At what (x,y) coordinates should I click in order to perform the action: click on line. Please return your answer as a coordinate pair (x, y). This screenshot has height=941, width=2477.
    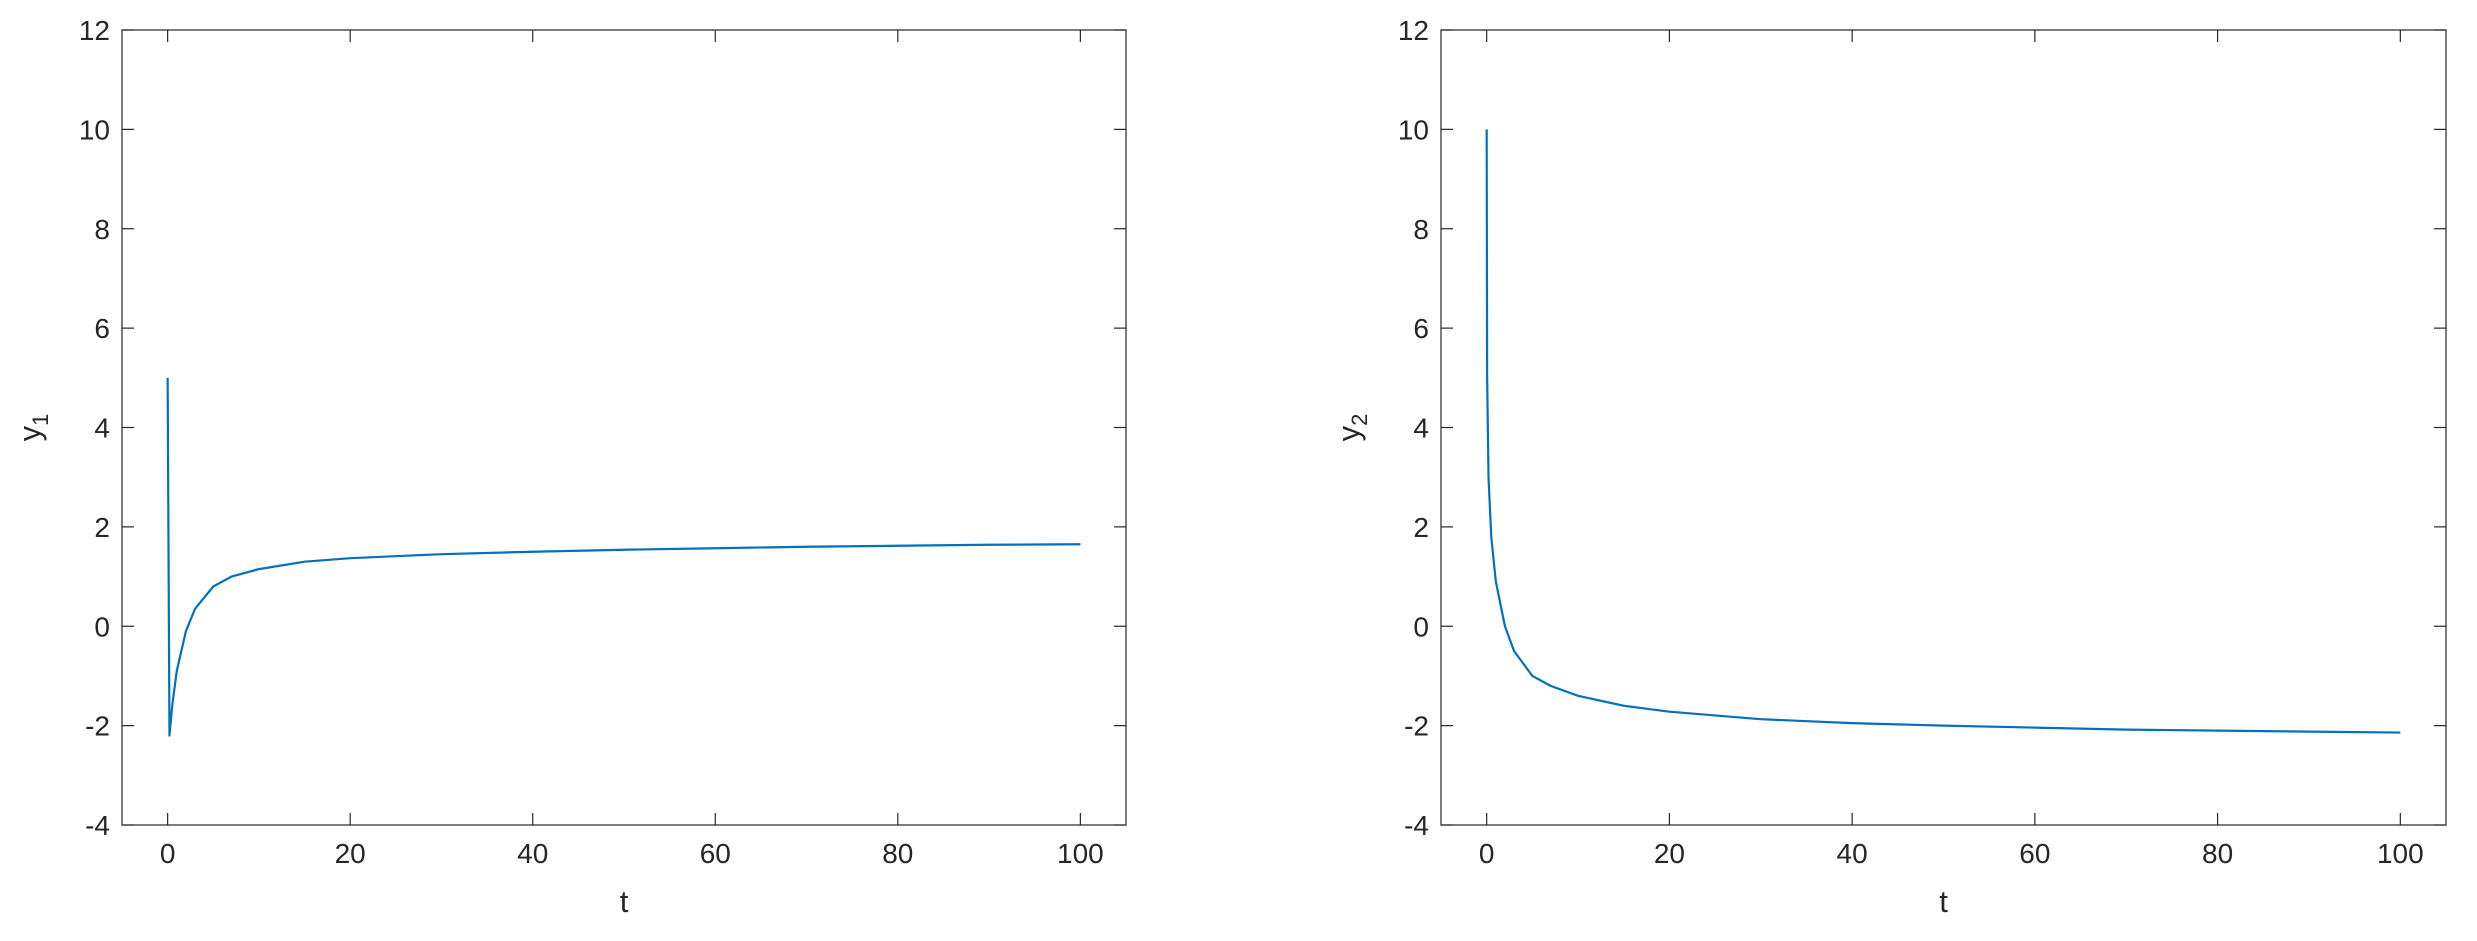
    Looking at the image, I should click on (623, 557).